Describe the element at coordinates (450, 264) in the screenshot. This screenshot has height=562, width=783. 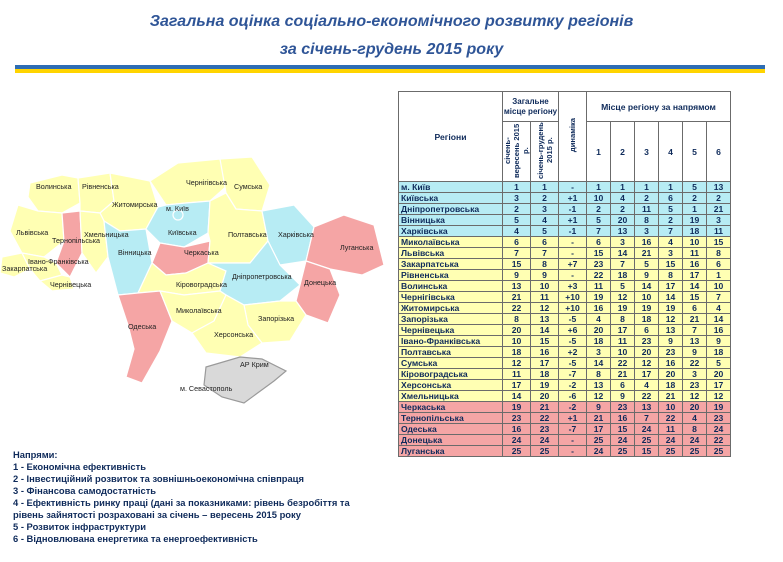
I see `region-name-cell: Закарпатська` at that location.